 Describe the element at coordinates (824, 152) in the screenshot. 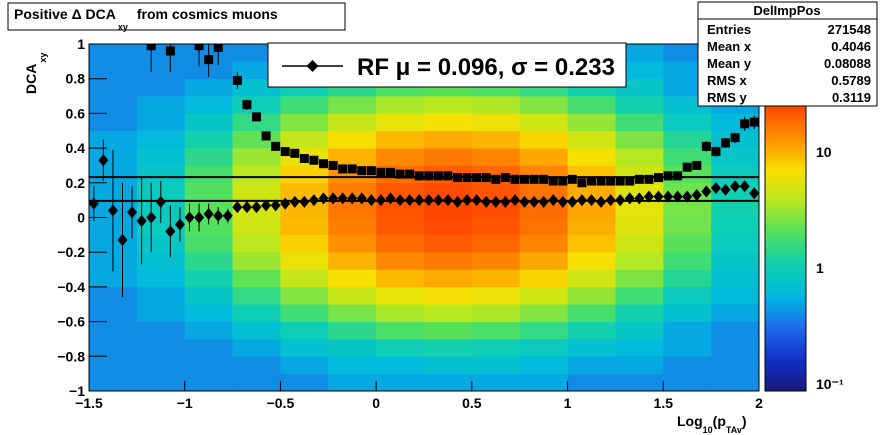

I see `z-tick-label: 10` at that location.